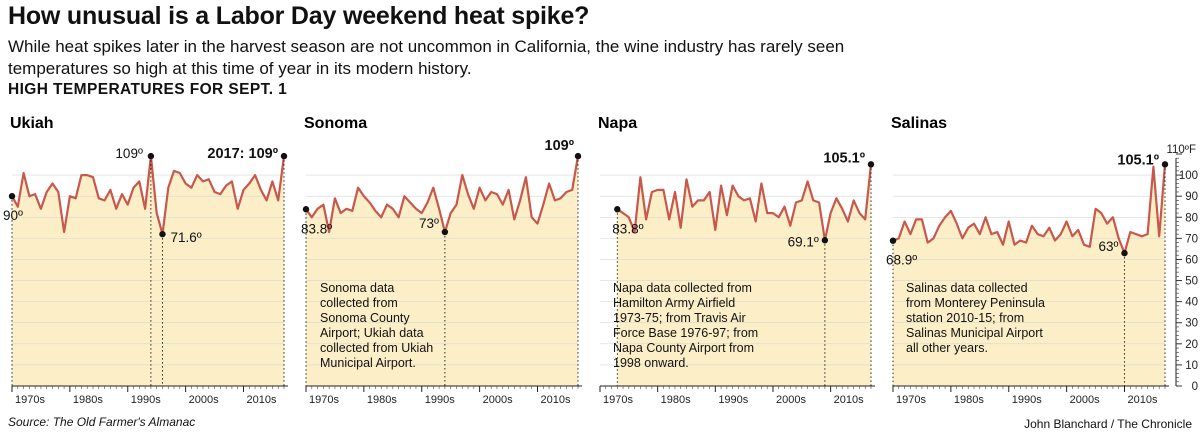  Describe the element at coordinates (1181, 150) in the screenshot. I see `y-axis-unit: 110ºF` at that location.